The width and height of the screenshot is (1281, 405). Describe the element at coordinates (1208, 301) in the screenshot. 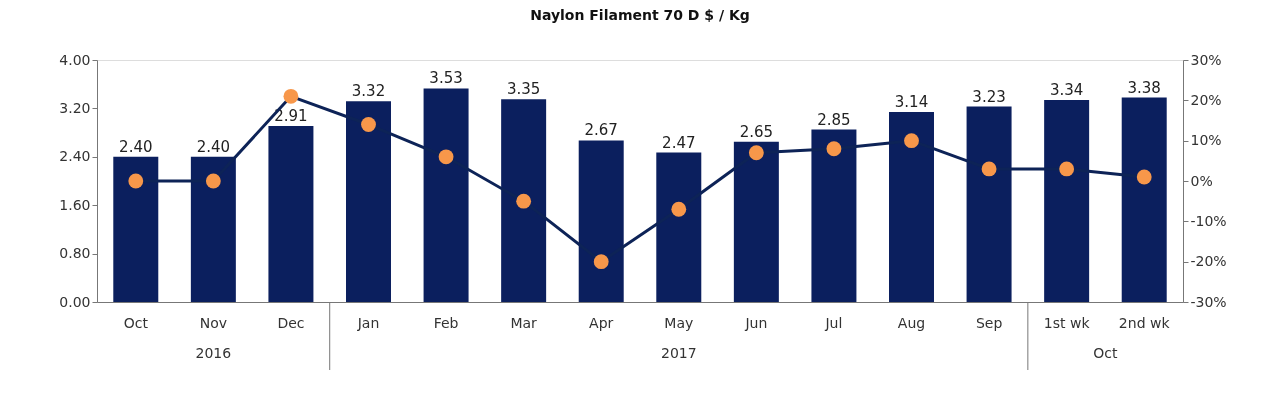

I see `y2-tick-label: -30%` at that location.